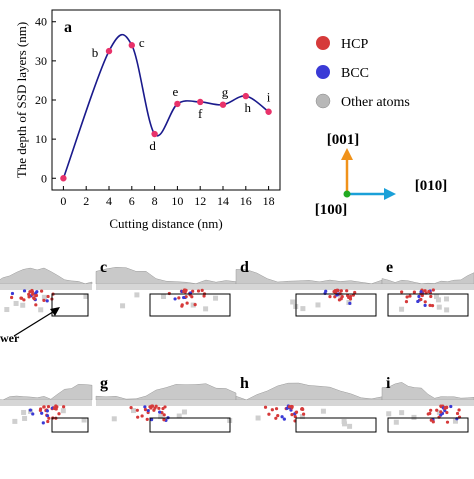 Image resolution: width=474 pixels, height=479 pixels. What do you see at coordinates (390, 194) in the screenshot?
I see `y-arrowhead-icon` at bounding box center [390, 194].